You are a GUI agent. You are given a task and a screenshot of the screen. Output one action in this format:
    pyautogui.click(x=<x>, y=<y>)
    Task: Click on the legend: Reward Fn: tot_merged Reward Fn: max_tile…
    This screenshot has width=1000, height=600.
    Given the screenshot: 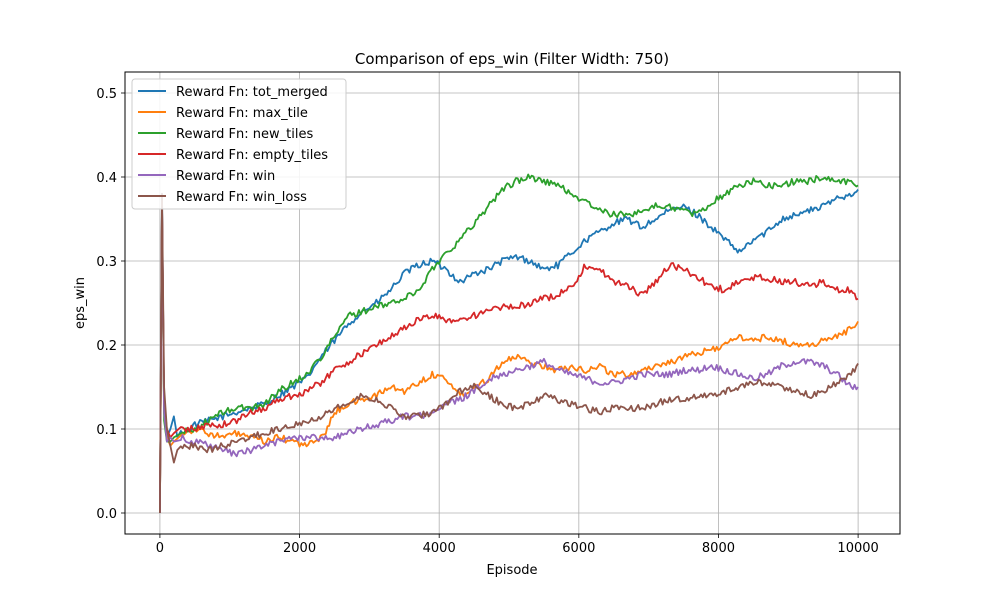 What is the action you would take?
    pyautogui.click(x=239, y=144)
    